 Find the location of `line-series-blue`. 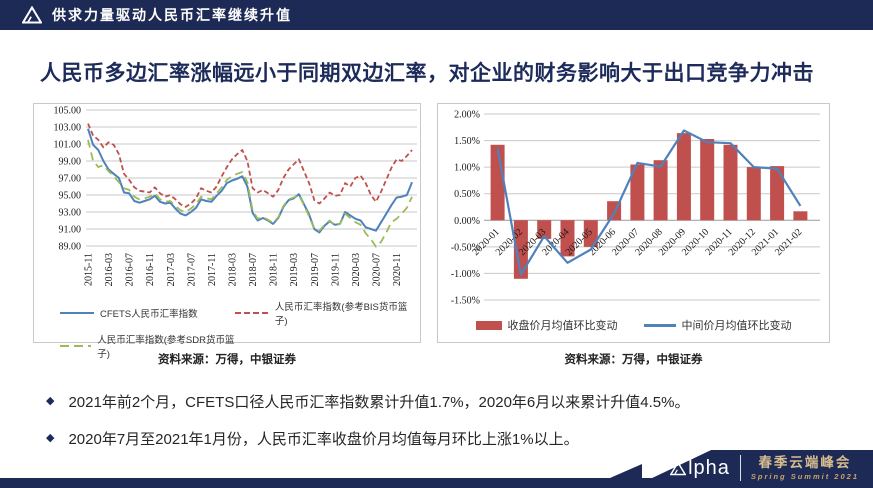

line-series-blue is located at coordinates (250, 181).